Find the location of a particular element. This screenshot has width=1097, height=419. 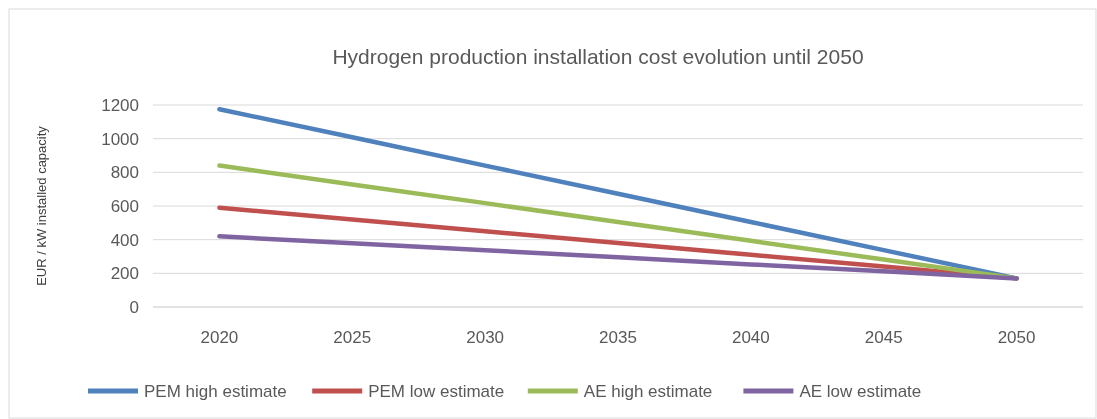

legend-label: PEM high estimate is located at coordinates (215, 391).